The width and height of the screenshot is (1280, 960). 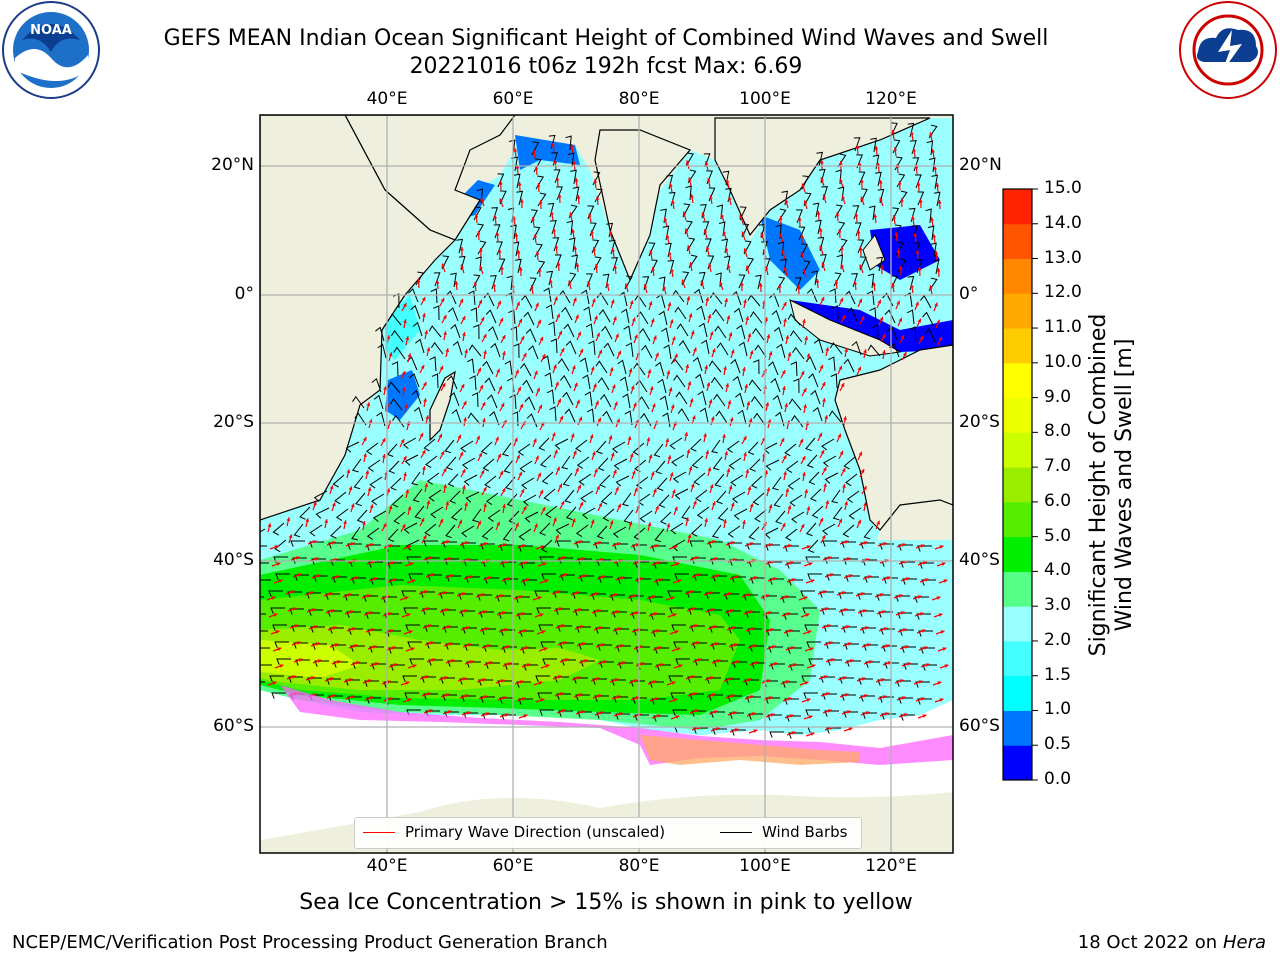 I want to click on colorbar-segment, so click(x=1017, y=380).